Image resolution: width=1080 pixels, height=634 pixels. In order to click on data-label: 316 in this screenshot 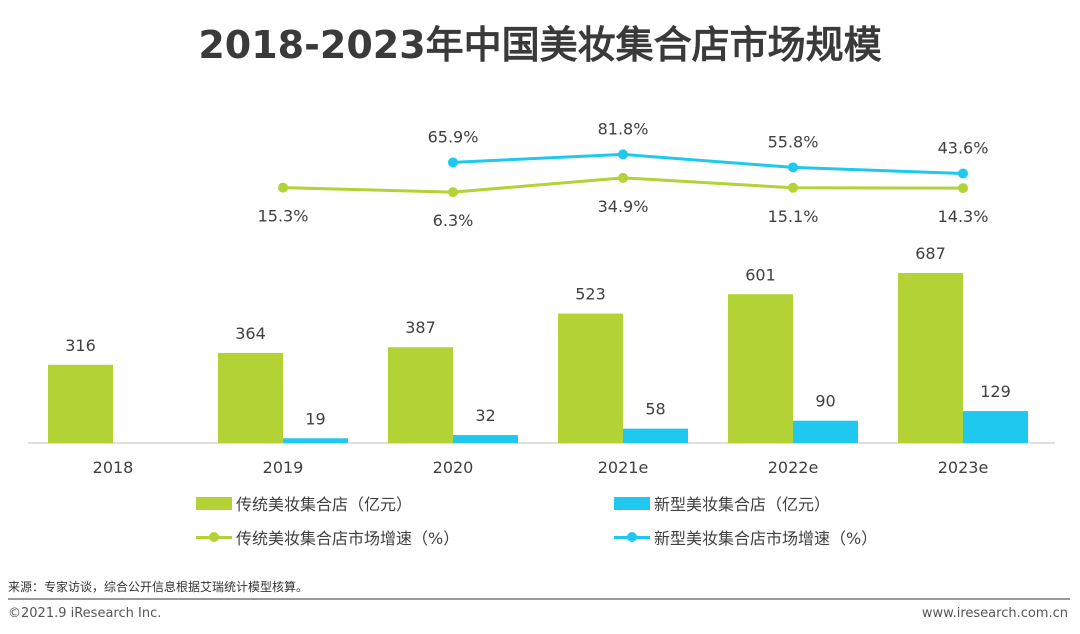, I will do `click(80, 345)`.